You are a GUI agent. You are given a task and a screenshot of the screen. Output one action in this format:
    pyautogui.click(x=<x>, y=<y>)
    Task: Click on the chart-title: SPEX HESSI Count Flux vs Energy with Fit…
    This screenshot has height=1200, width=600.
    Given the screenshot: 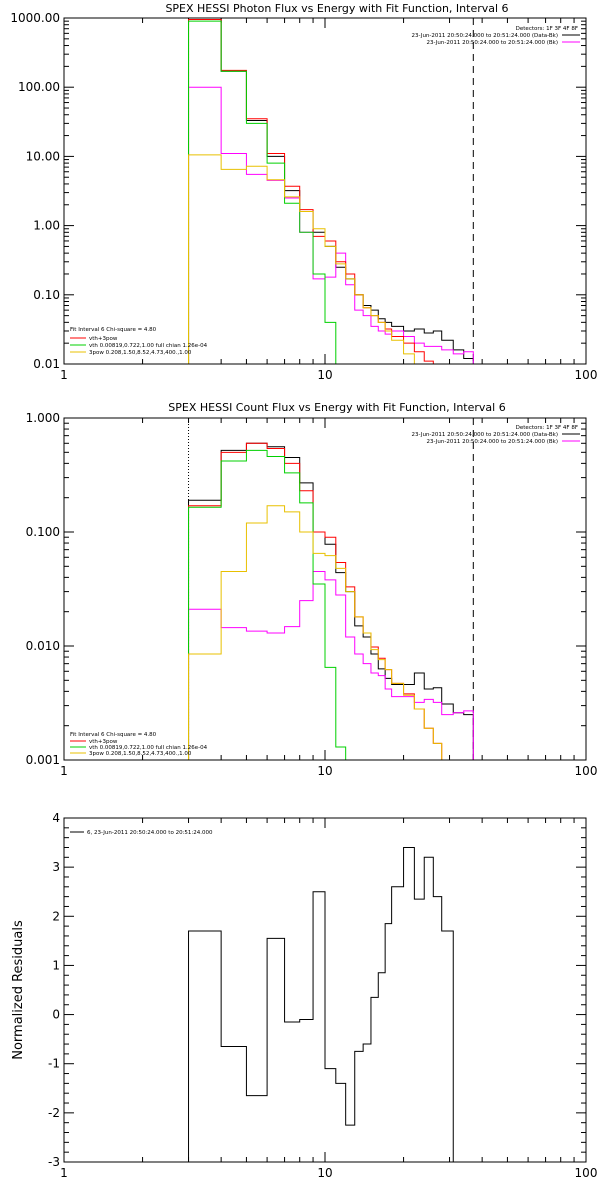 What is the action you would take?
    pyautogui.click(x=336, y=407)
    